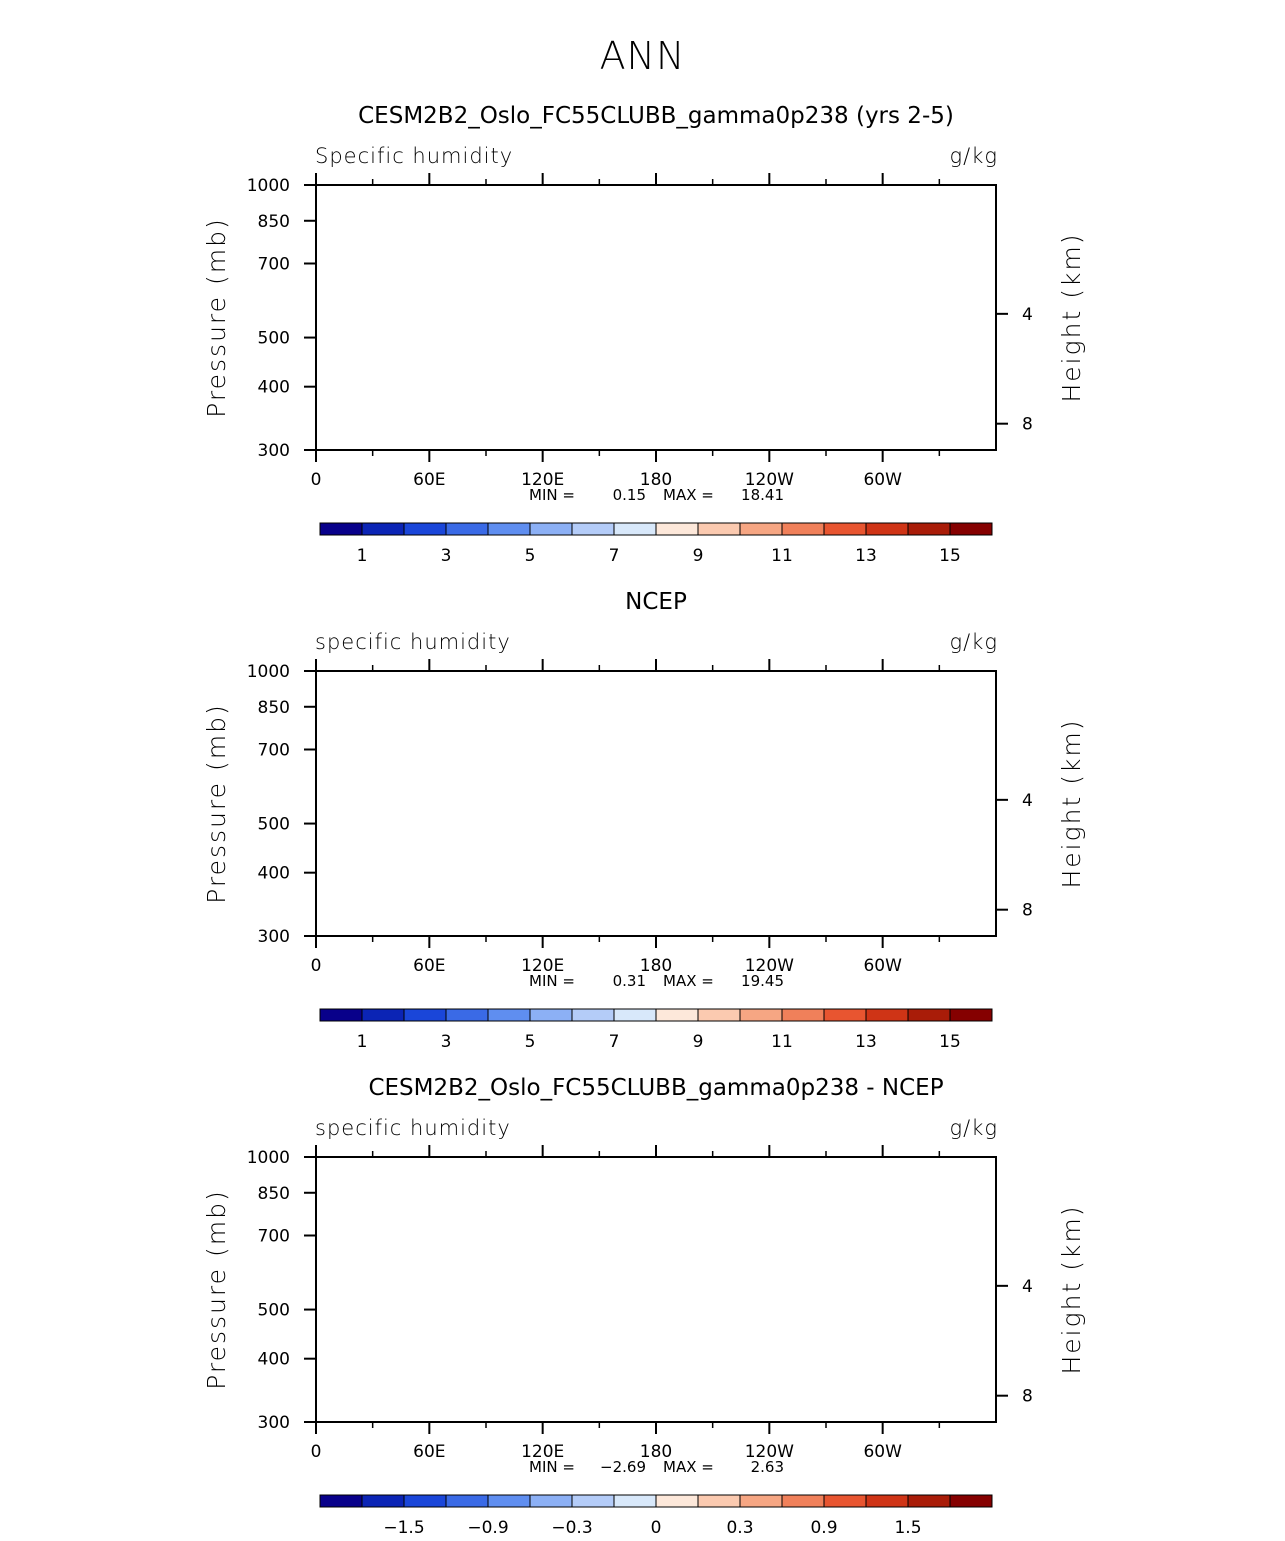  What do you see at coordinates (974, 156) in the screenshot?
I see `units-label: g/kg` at bounding box center [974, 156].